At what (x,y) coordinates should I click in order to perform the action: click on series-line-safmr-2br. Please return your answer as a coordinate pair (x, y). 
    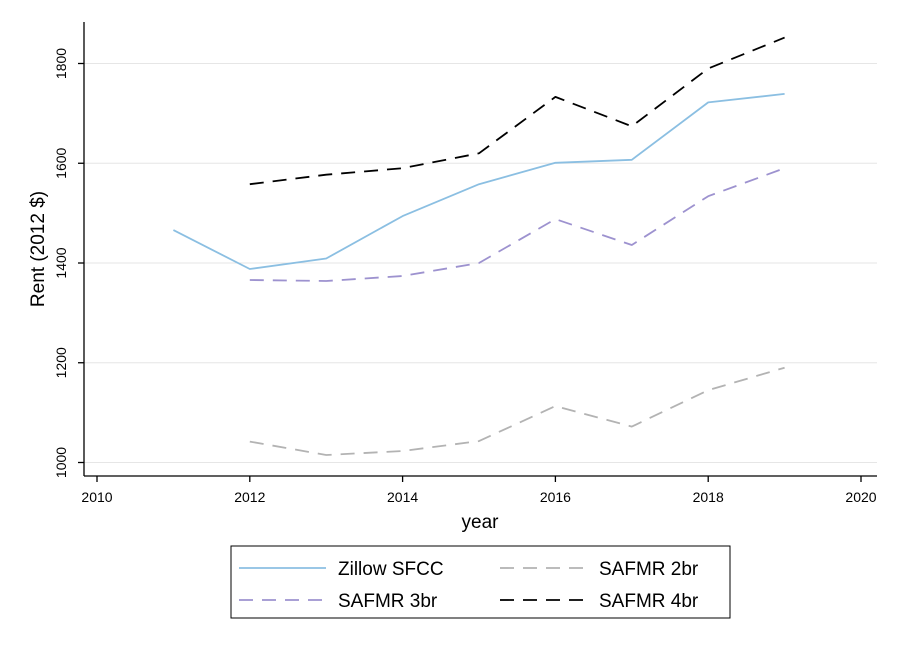
    Looking at the image, I should click on (517, 411).